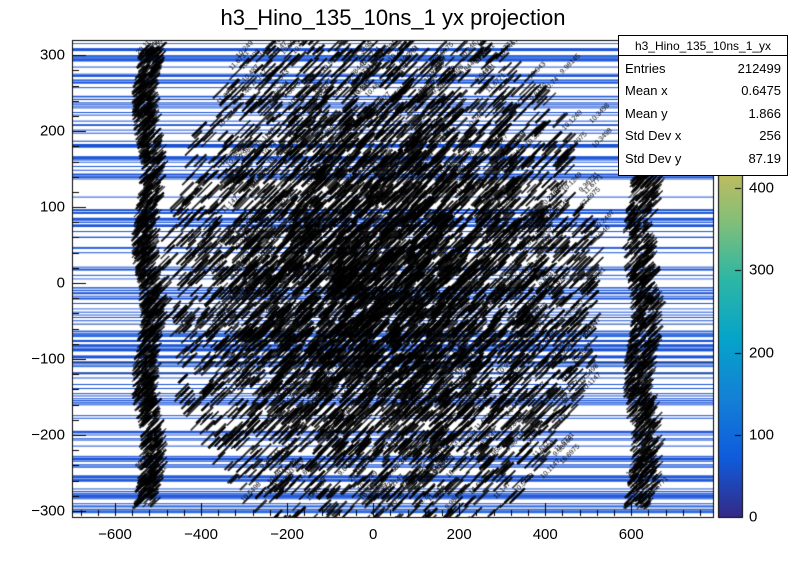 The height and width of the screenshot is (572, 796). Describe the element at coordinates (646, 90) in the screenshot. I see `stats-label: Mean x` at that location.